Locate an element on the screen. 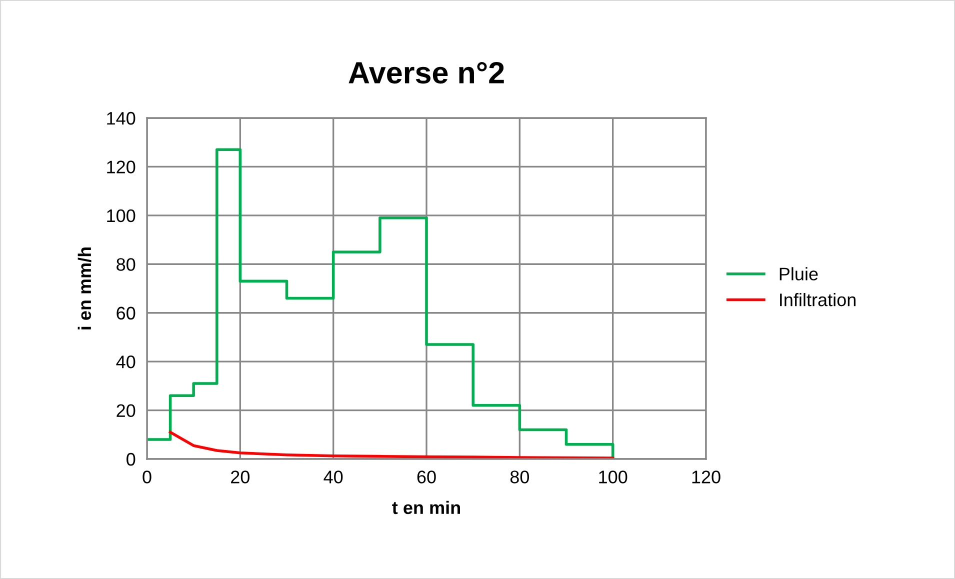 This screenshot has width=955, height=579. legend-label: Infiltration is located at coordinates (818, 299).